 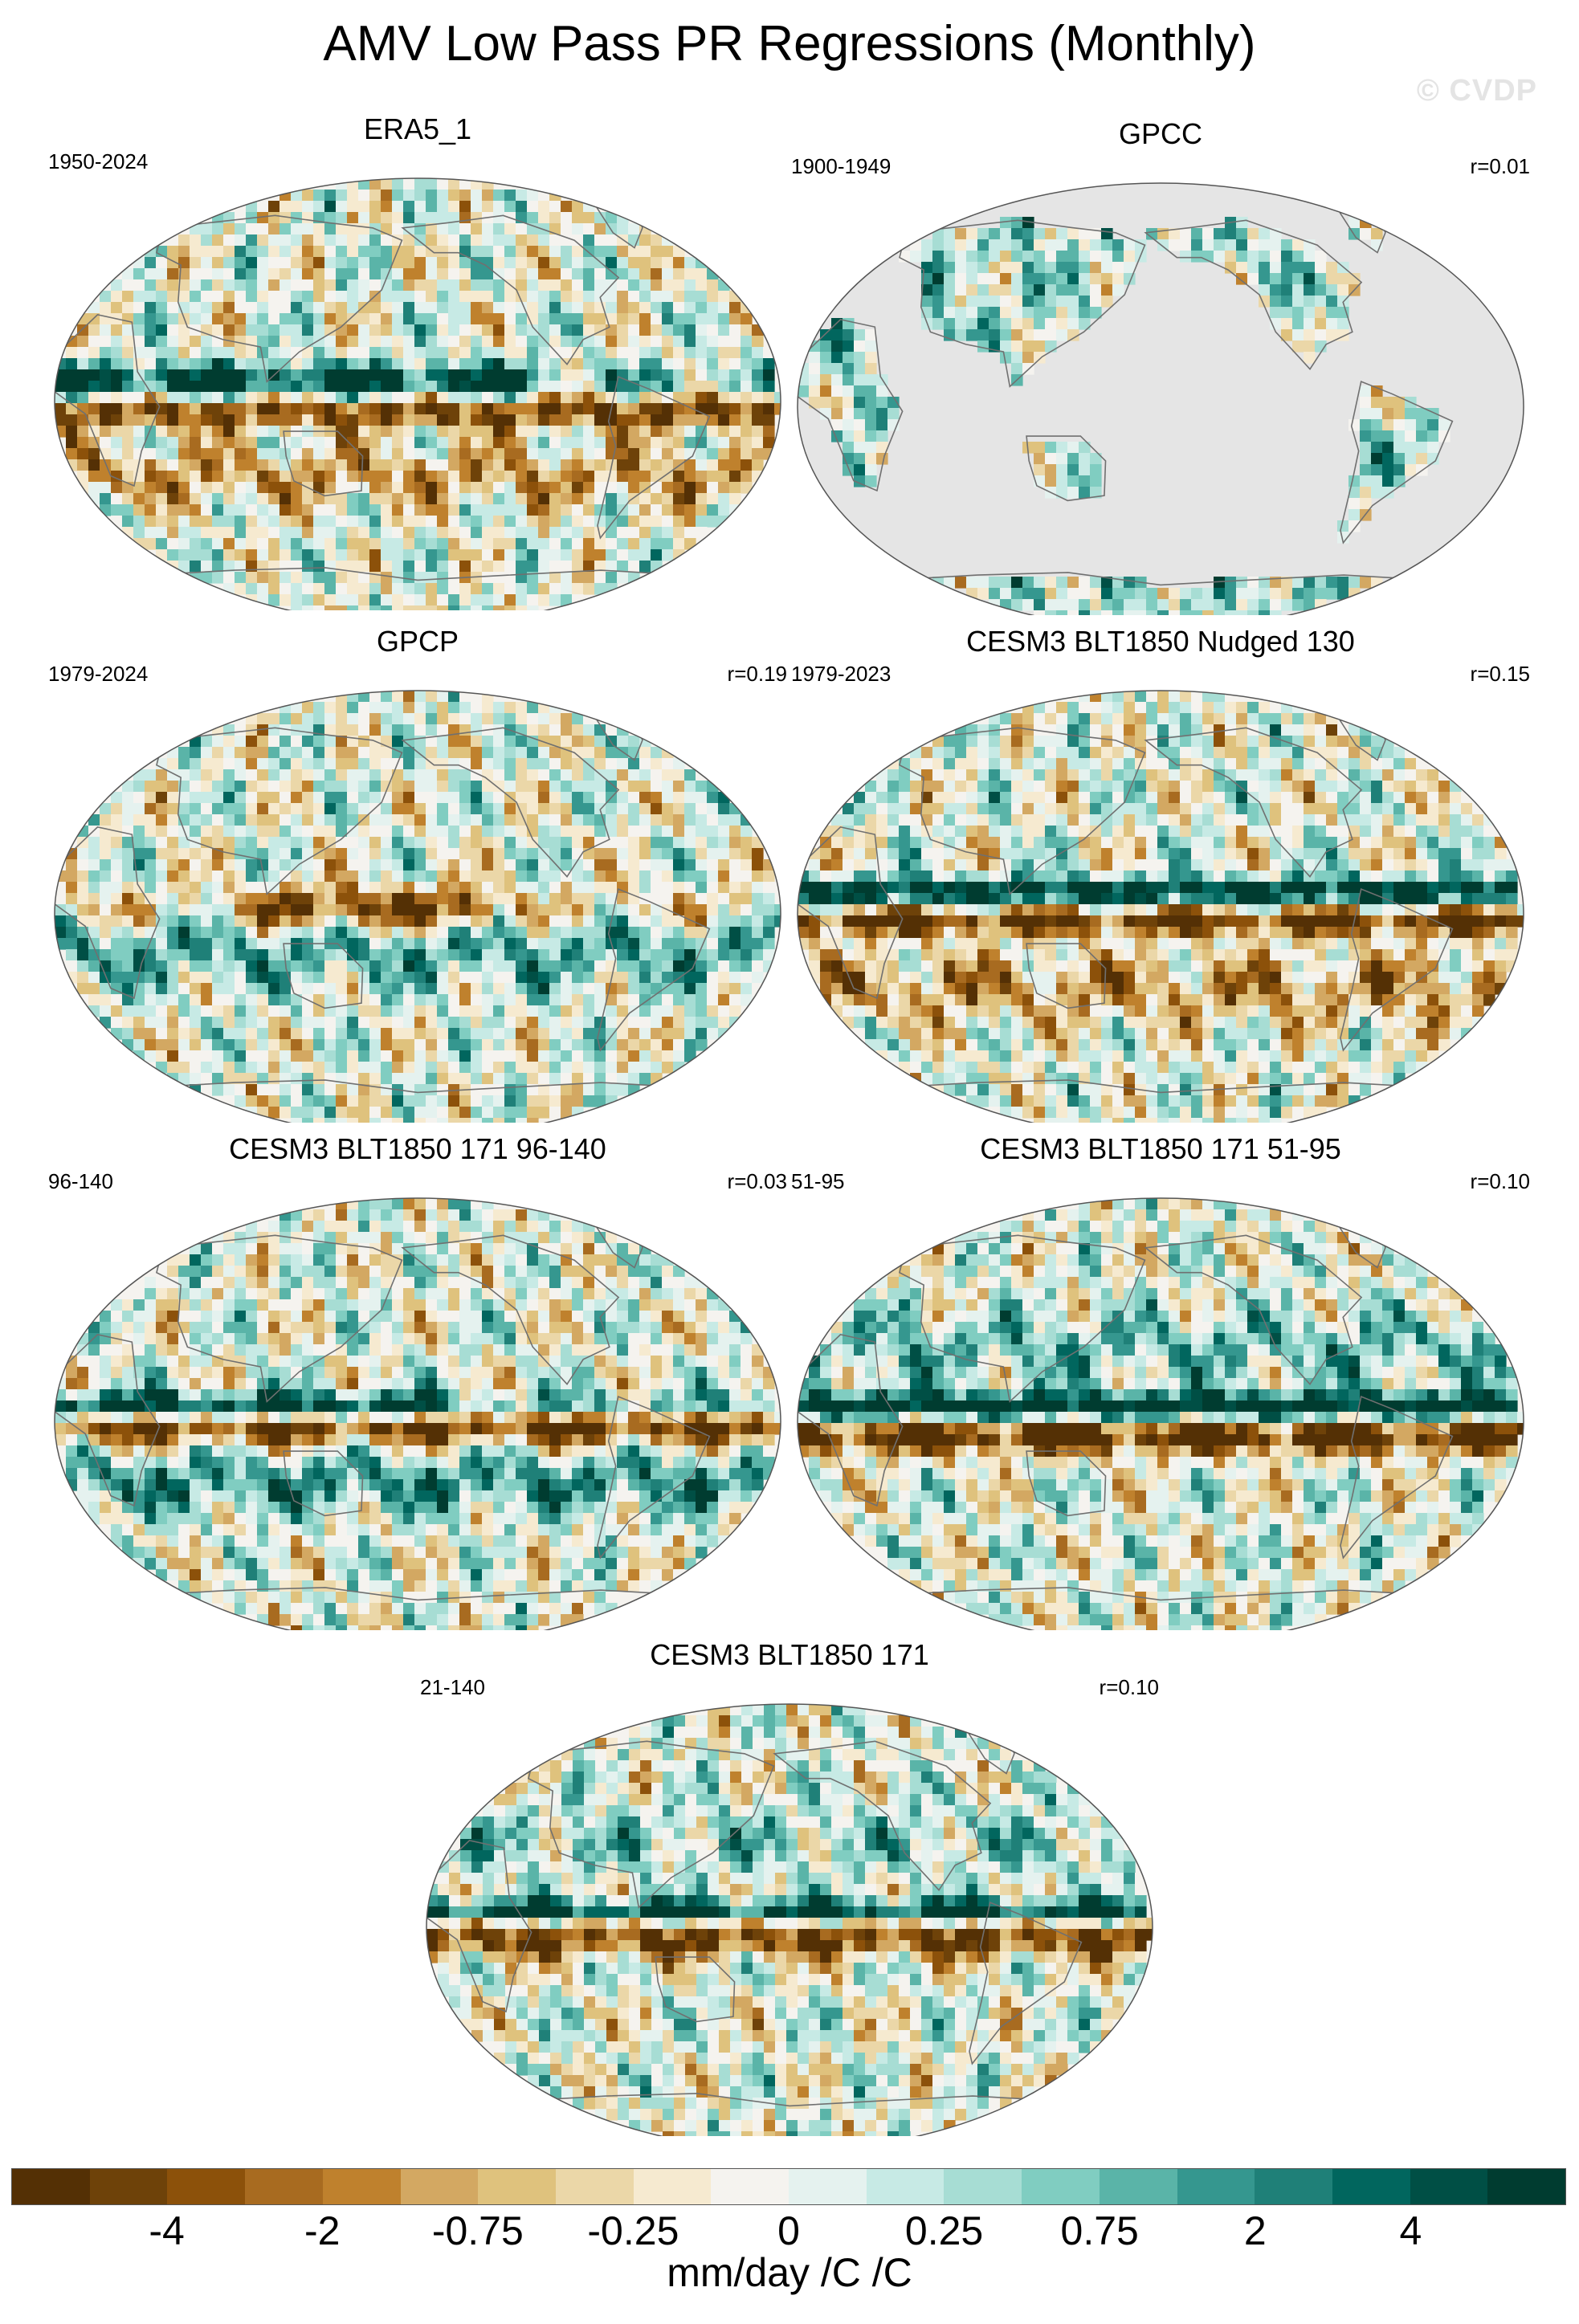 I want to click on panel-period: 1979-2023, so click(x=841, y=674).